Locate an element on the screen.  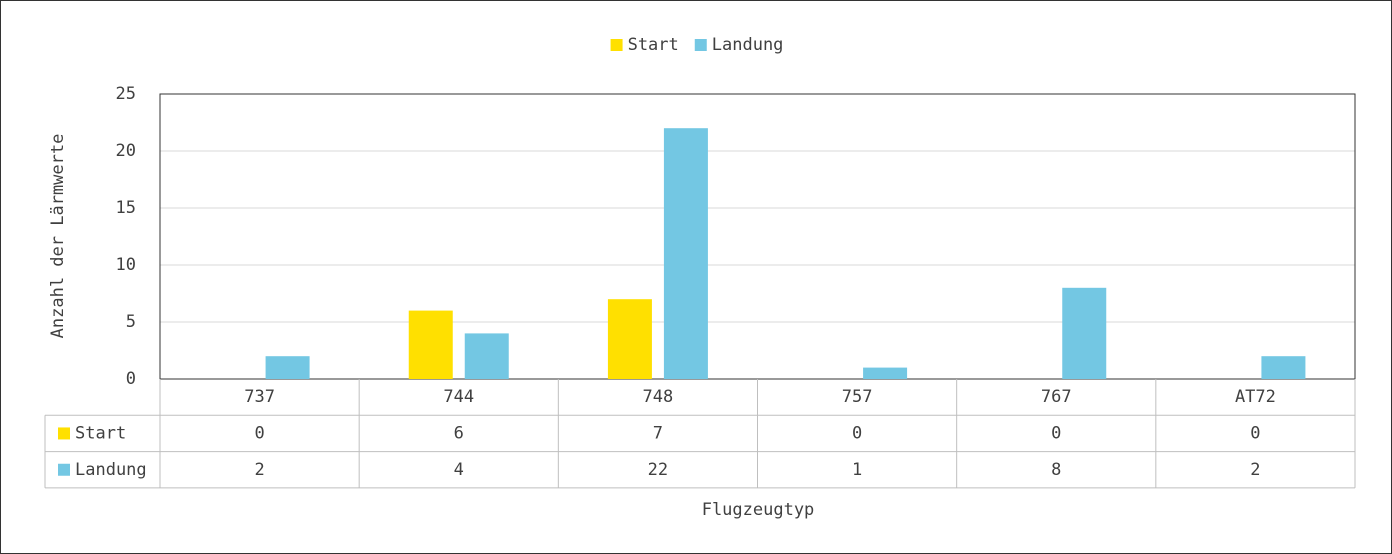
x-tick-label: AT72 is located at coordinates (1255, 397).